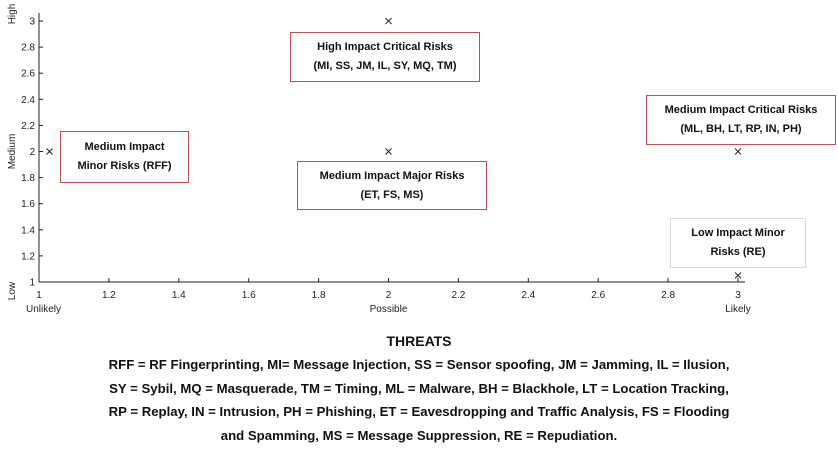 This screenshot has width=838, height=454. Describe the element at coordinates (319, 295) in the screenshot. I see `x-tick-label: 1.8` at that location.